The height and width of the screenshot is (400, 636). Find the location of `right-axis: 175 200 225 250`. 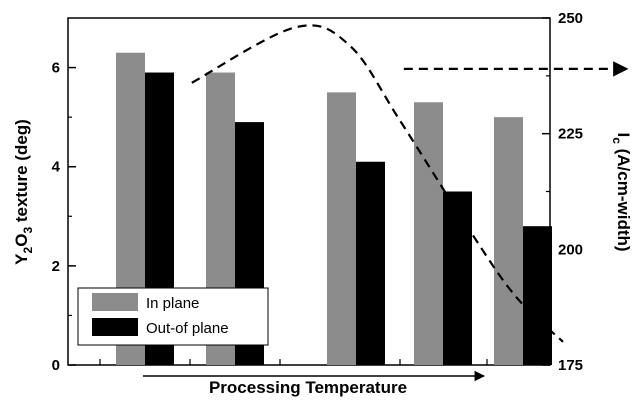

right-axis: 175 200 225 250 is located at coordinates (562, 192).